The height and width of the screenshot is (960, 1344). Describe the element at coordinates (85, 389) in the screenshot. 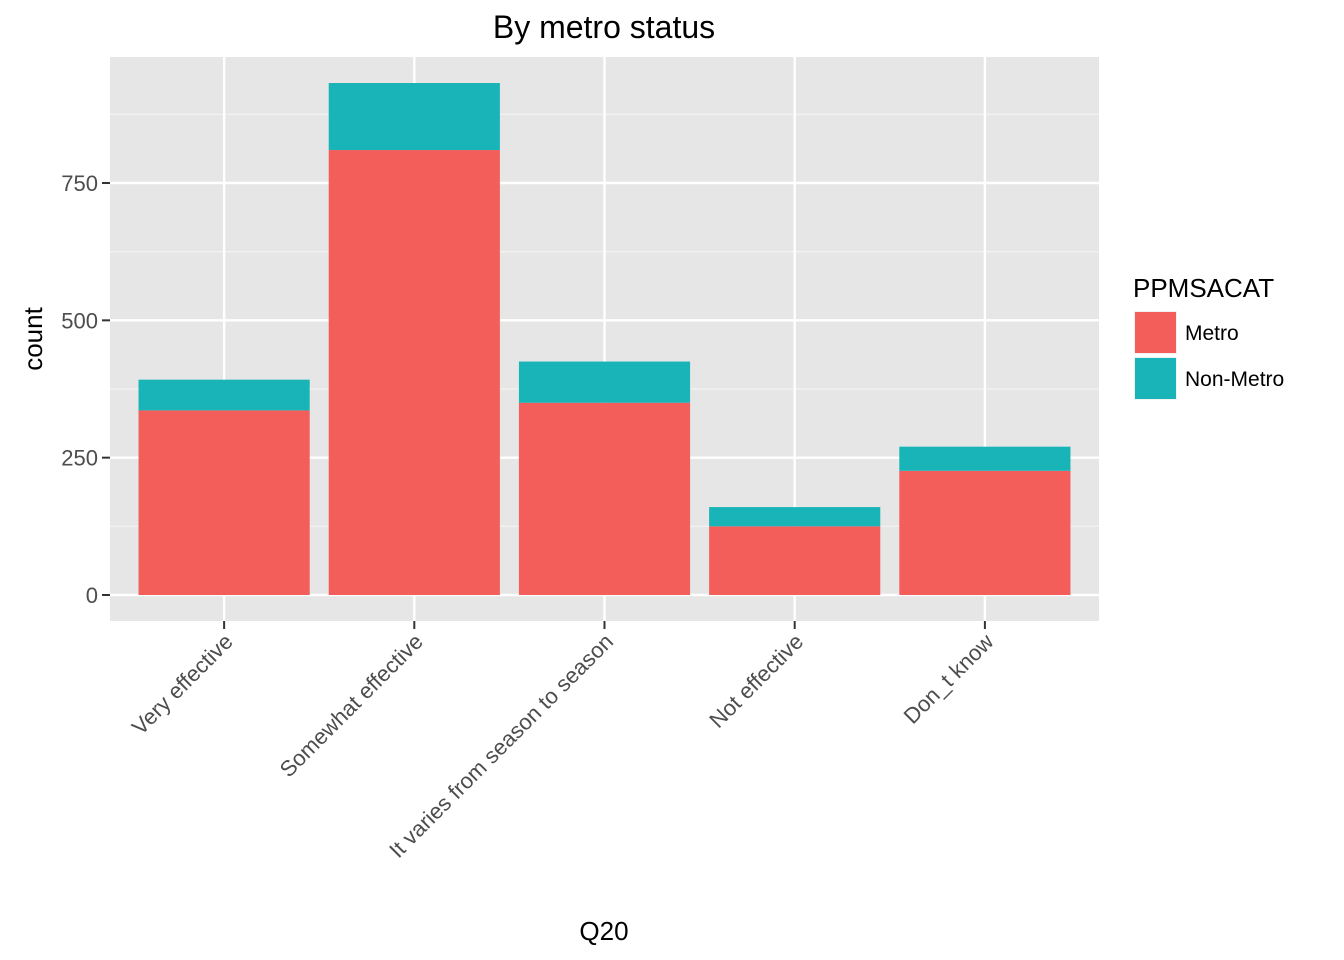

I see `y-axis: 0 250 500 750` at that location.